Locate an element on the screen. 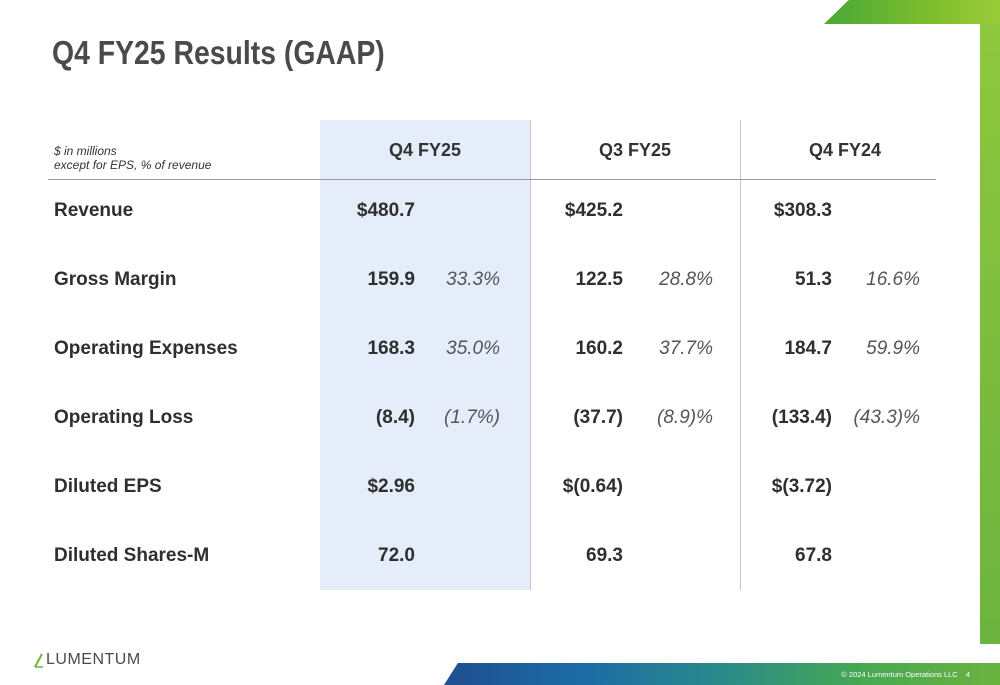 The image size is (1000, 685). logo-text: LUMENTUM is located at coordinates (93, 659).